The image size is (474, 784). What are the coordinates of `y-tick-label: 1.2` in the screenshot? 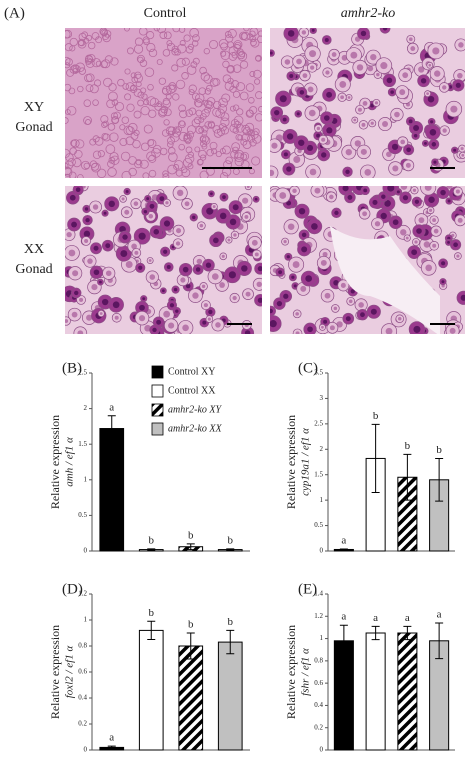 It's located at (82, 594).